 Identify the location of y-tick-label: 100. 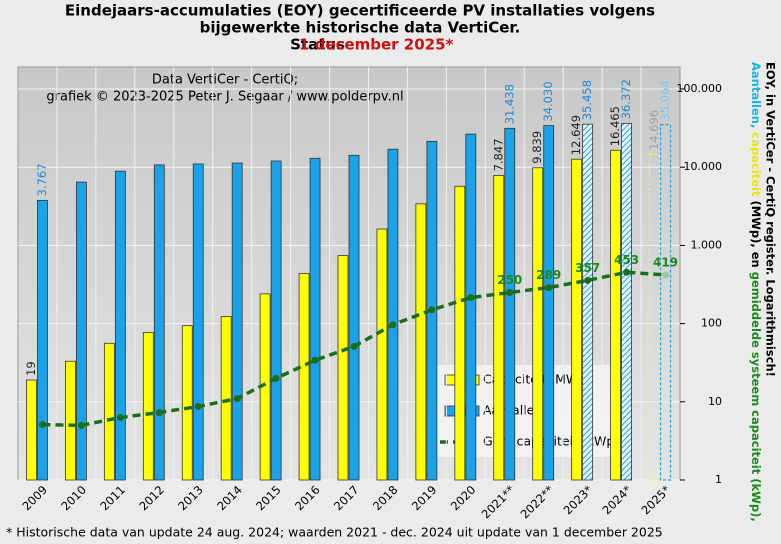
(711, 323).